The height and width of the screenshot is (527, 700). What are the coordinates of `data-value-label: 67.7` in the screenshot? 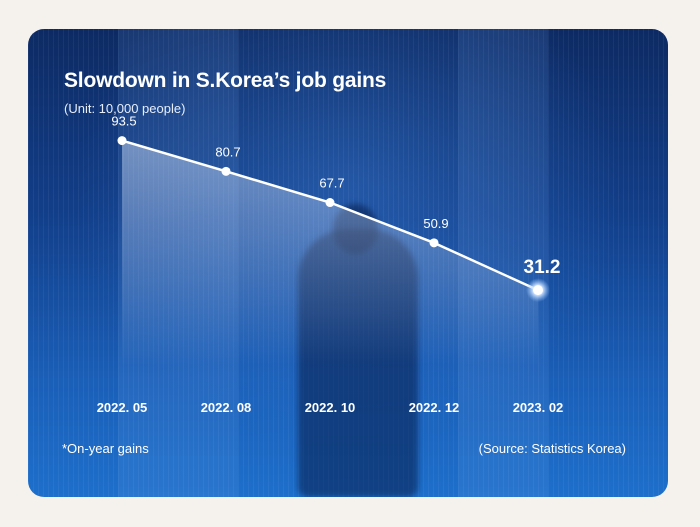 It's located at (331, 183).